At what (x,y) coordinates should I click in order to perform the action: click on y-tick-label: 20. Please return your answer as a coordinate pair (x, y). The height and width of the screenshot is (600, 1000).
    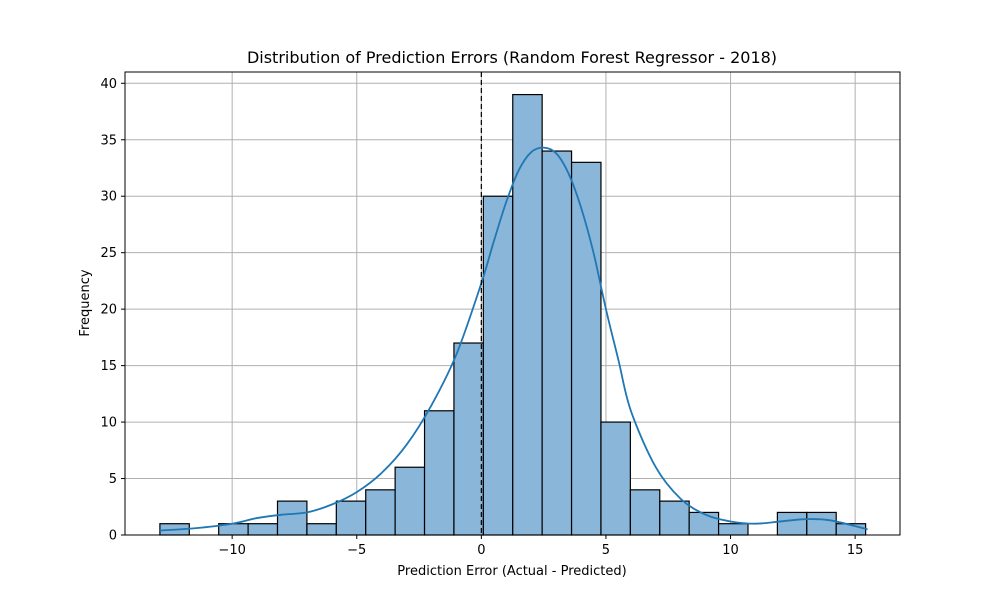
    Looking at the image, I should click on (108, 310).